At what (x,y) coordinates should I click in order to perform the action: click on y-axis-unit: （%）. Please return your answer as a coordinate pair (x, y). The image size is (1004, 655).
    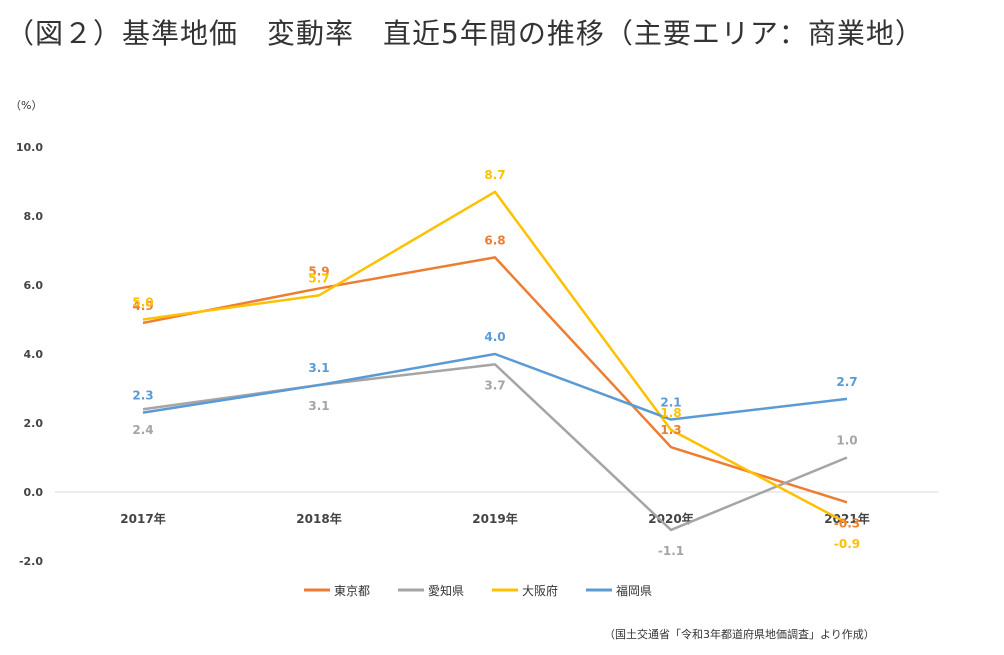
    Looking at the image, I should click on (26, 105).